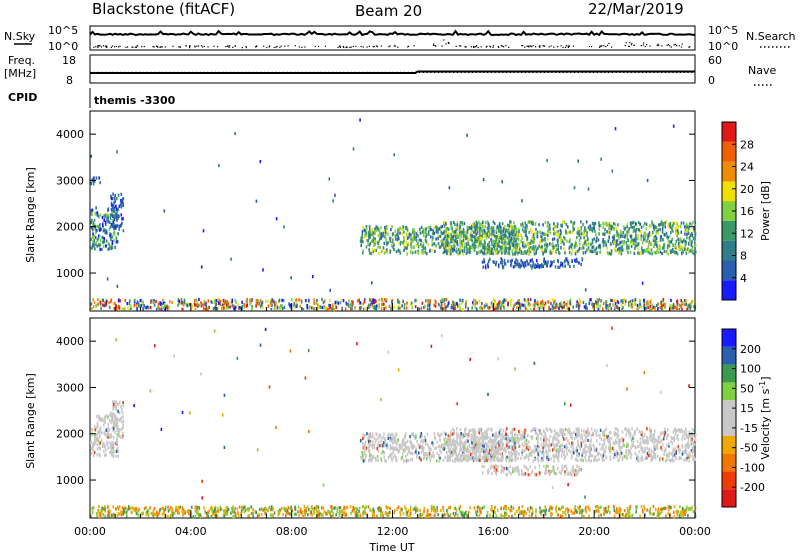  Describe the element at coordinates (747, 189) in the screenshot. I see `colorbar-tick-label: 20` at that location.